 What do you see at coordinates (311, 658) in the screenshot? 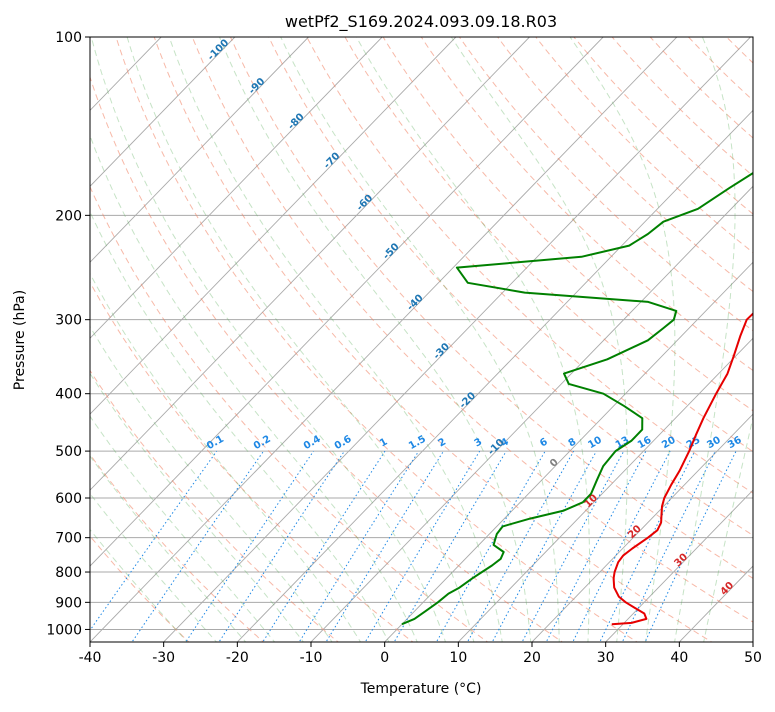
I see `x-tick-label: -10` at bounding box center [311, 658].